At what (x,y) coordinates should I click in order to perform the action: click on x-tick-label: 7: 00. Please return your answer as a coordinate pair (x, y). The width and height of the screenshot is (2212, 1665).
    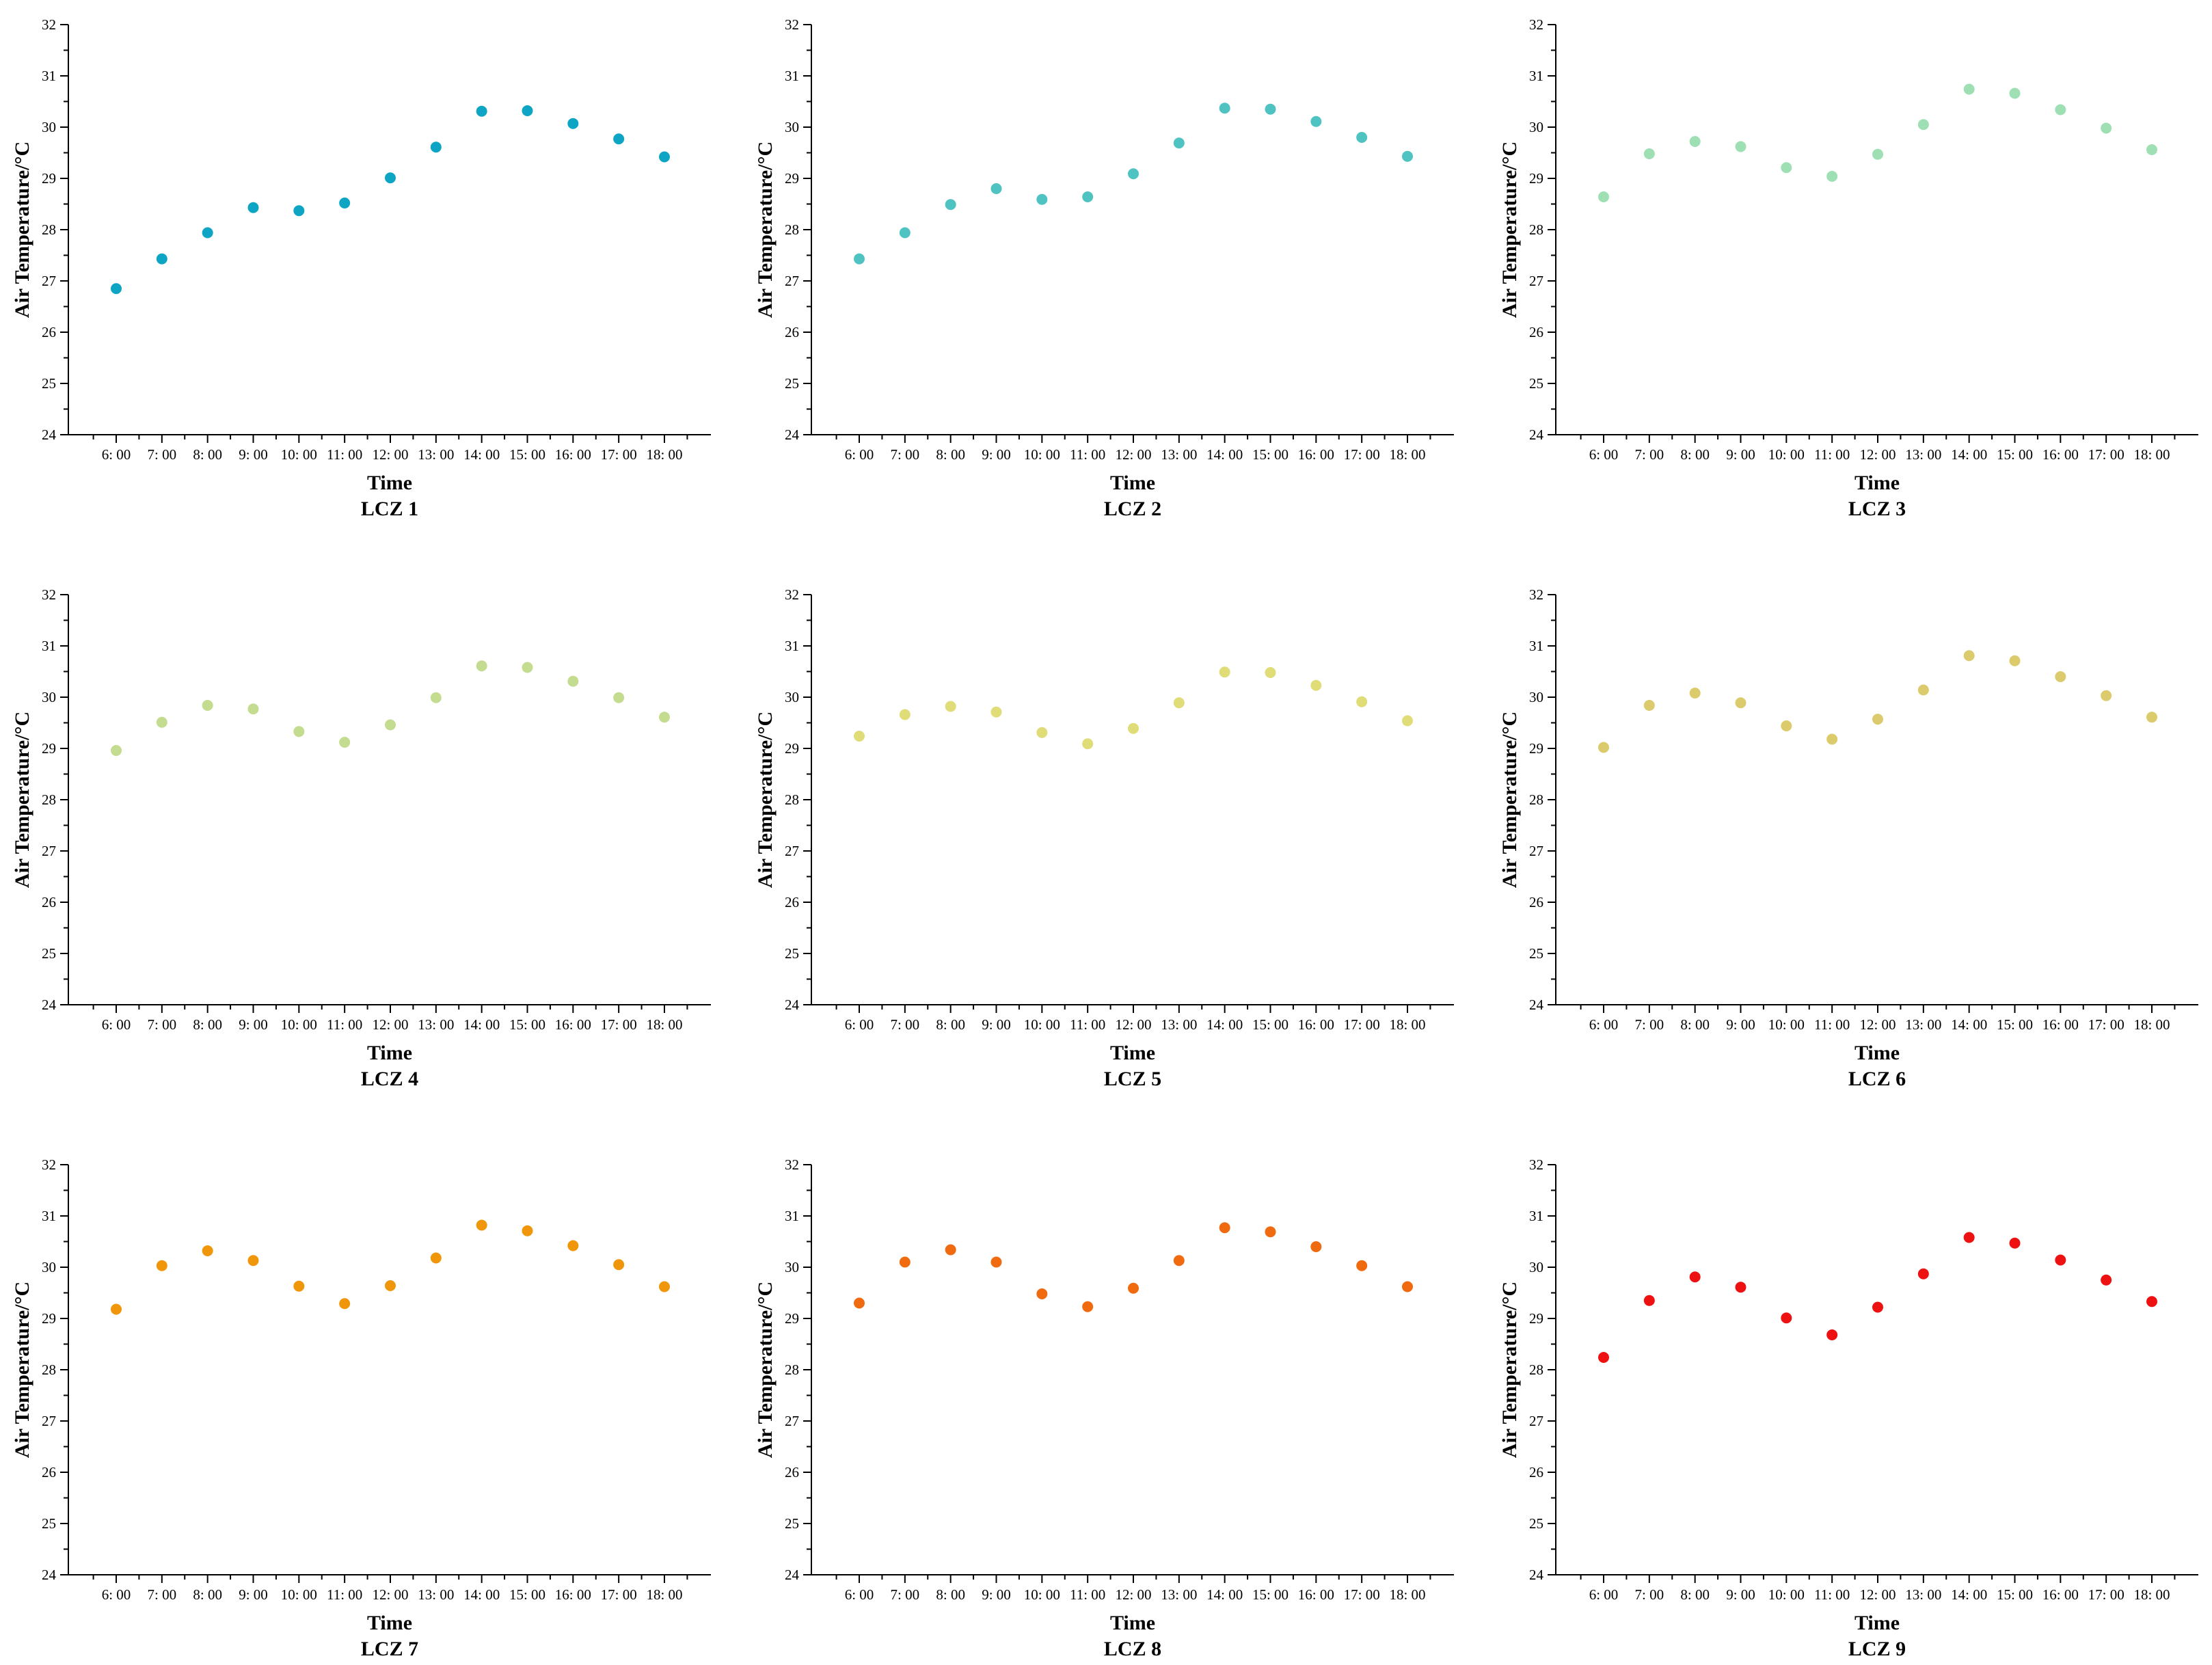
    Looking at the image, I should click on (1649, 1024).